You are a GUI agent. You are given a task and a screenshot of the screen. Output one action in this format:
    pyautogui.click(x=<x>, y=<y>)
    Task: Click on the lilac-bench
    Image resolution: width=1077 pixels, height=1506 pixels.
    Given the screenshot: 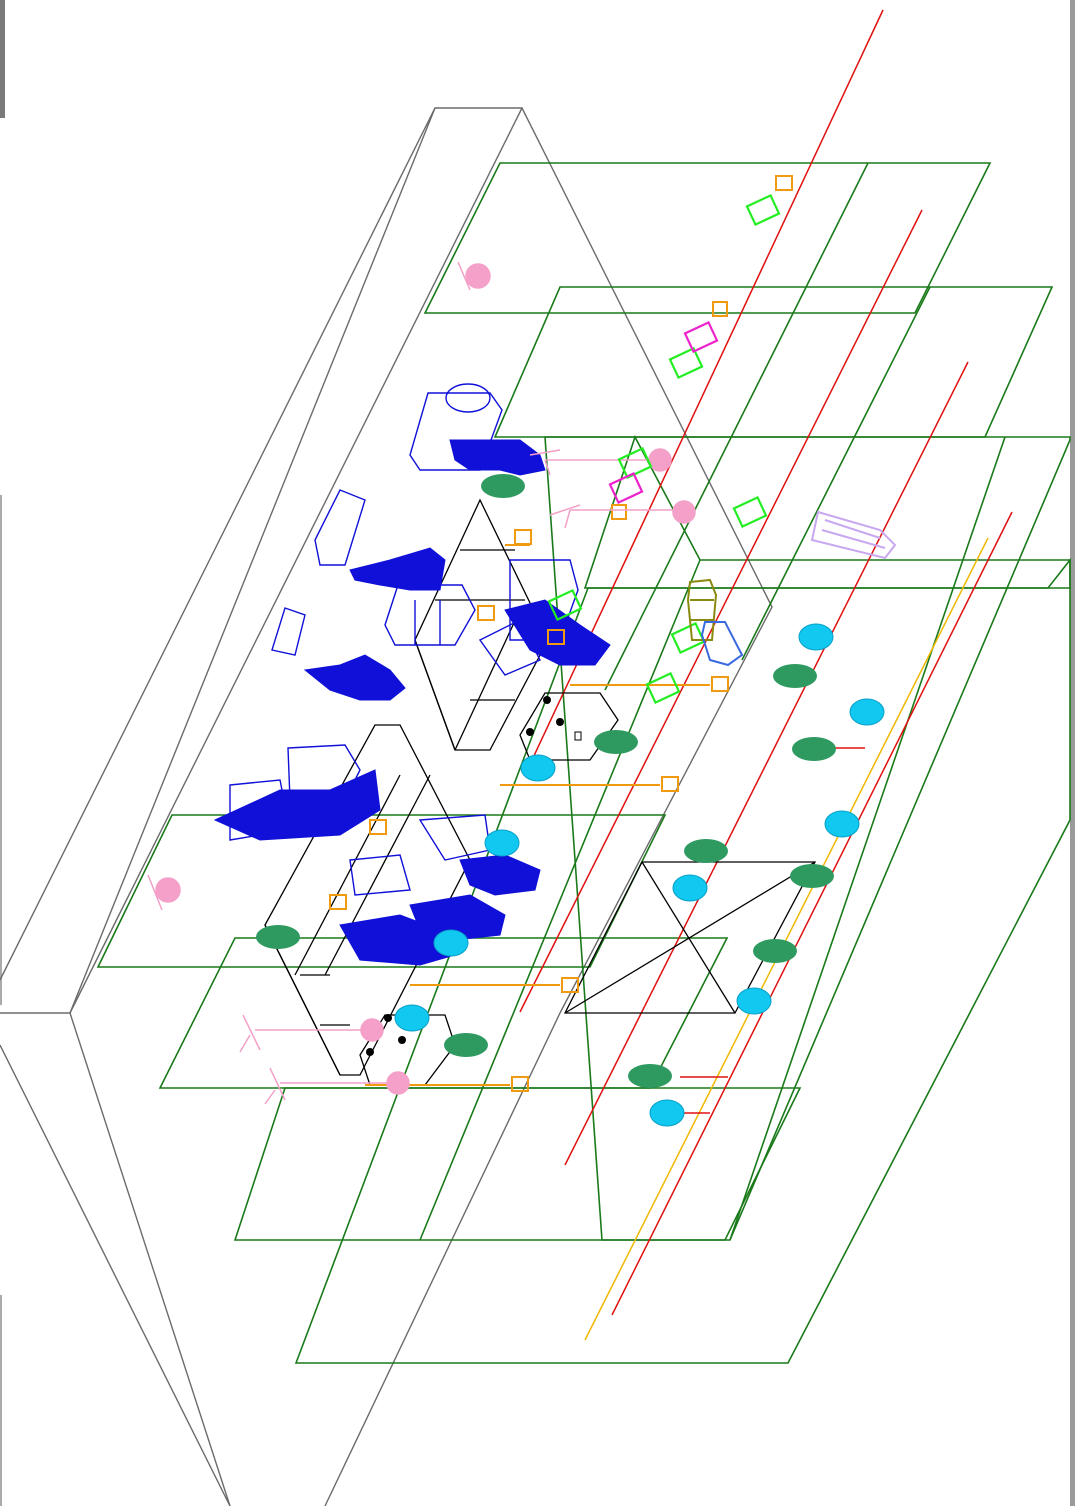 What is the action you would take?
    pyautogui.click(x=853, y=535)
    